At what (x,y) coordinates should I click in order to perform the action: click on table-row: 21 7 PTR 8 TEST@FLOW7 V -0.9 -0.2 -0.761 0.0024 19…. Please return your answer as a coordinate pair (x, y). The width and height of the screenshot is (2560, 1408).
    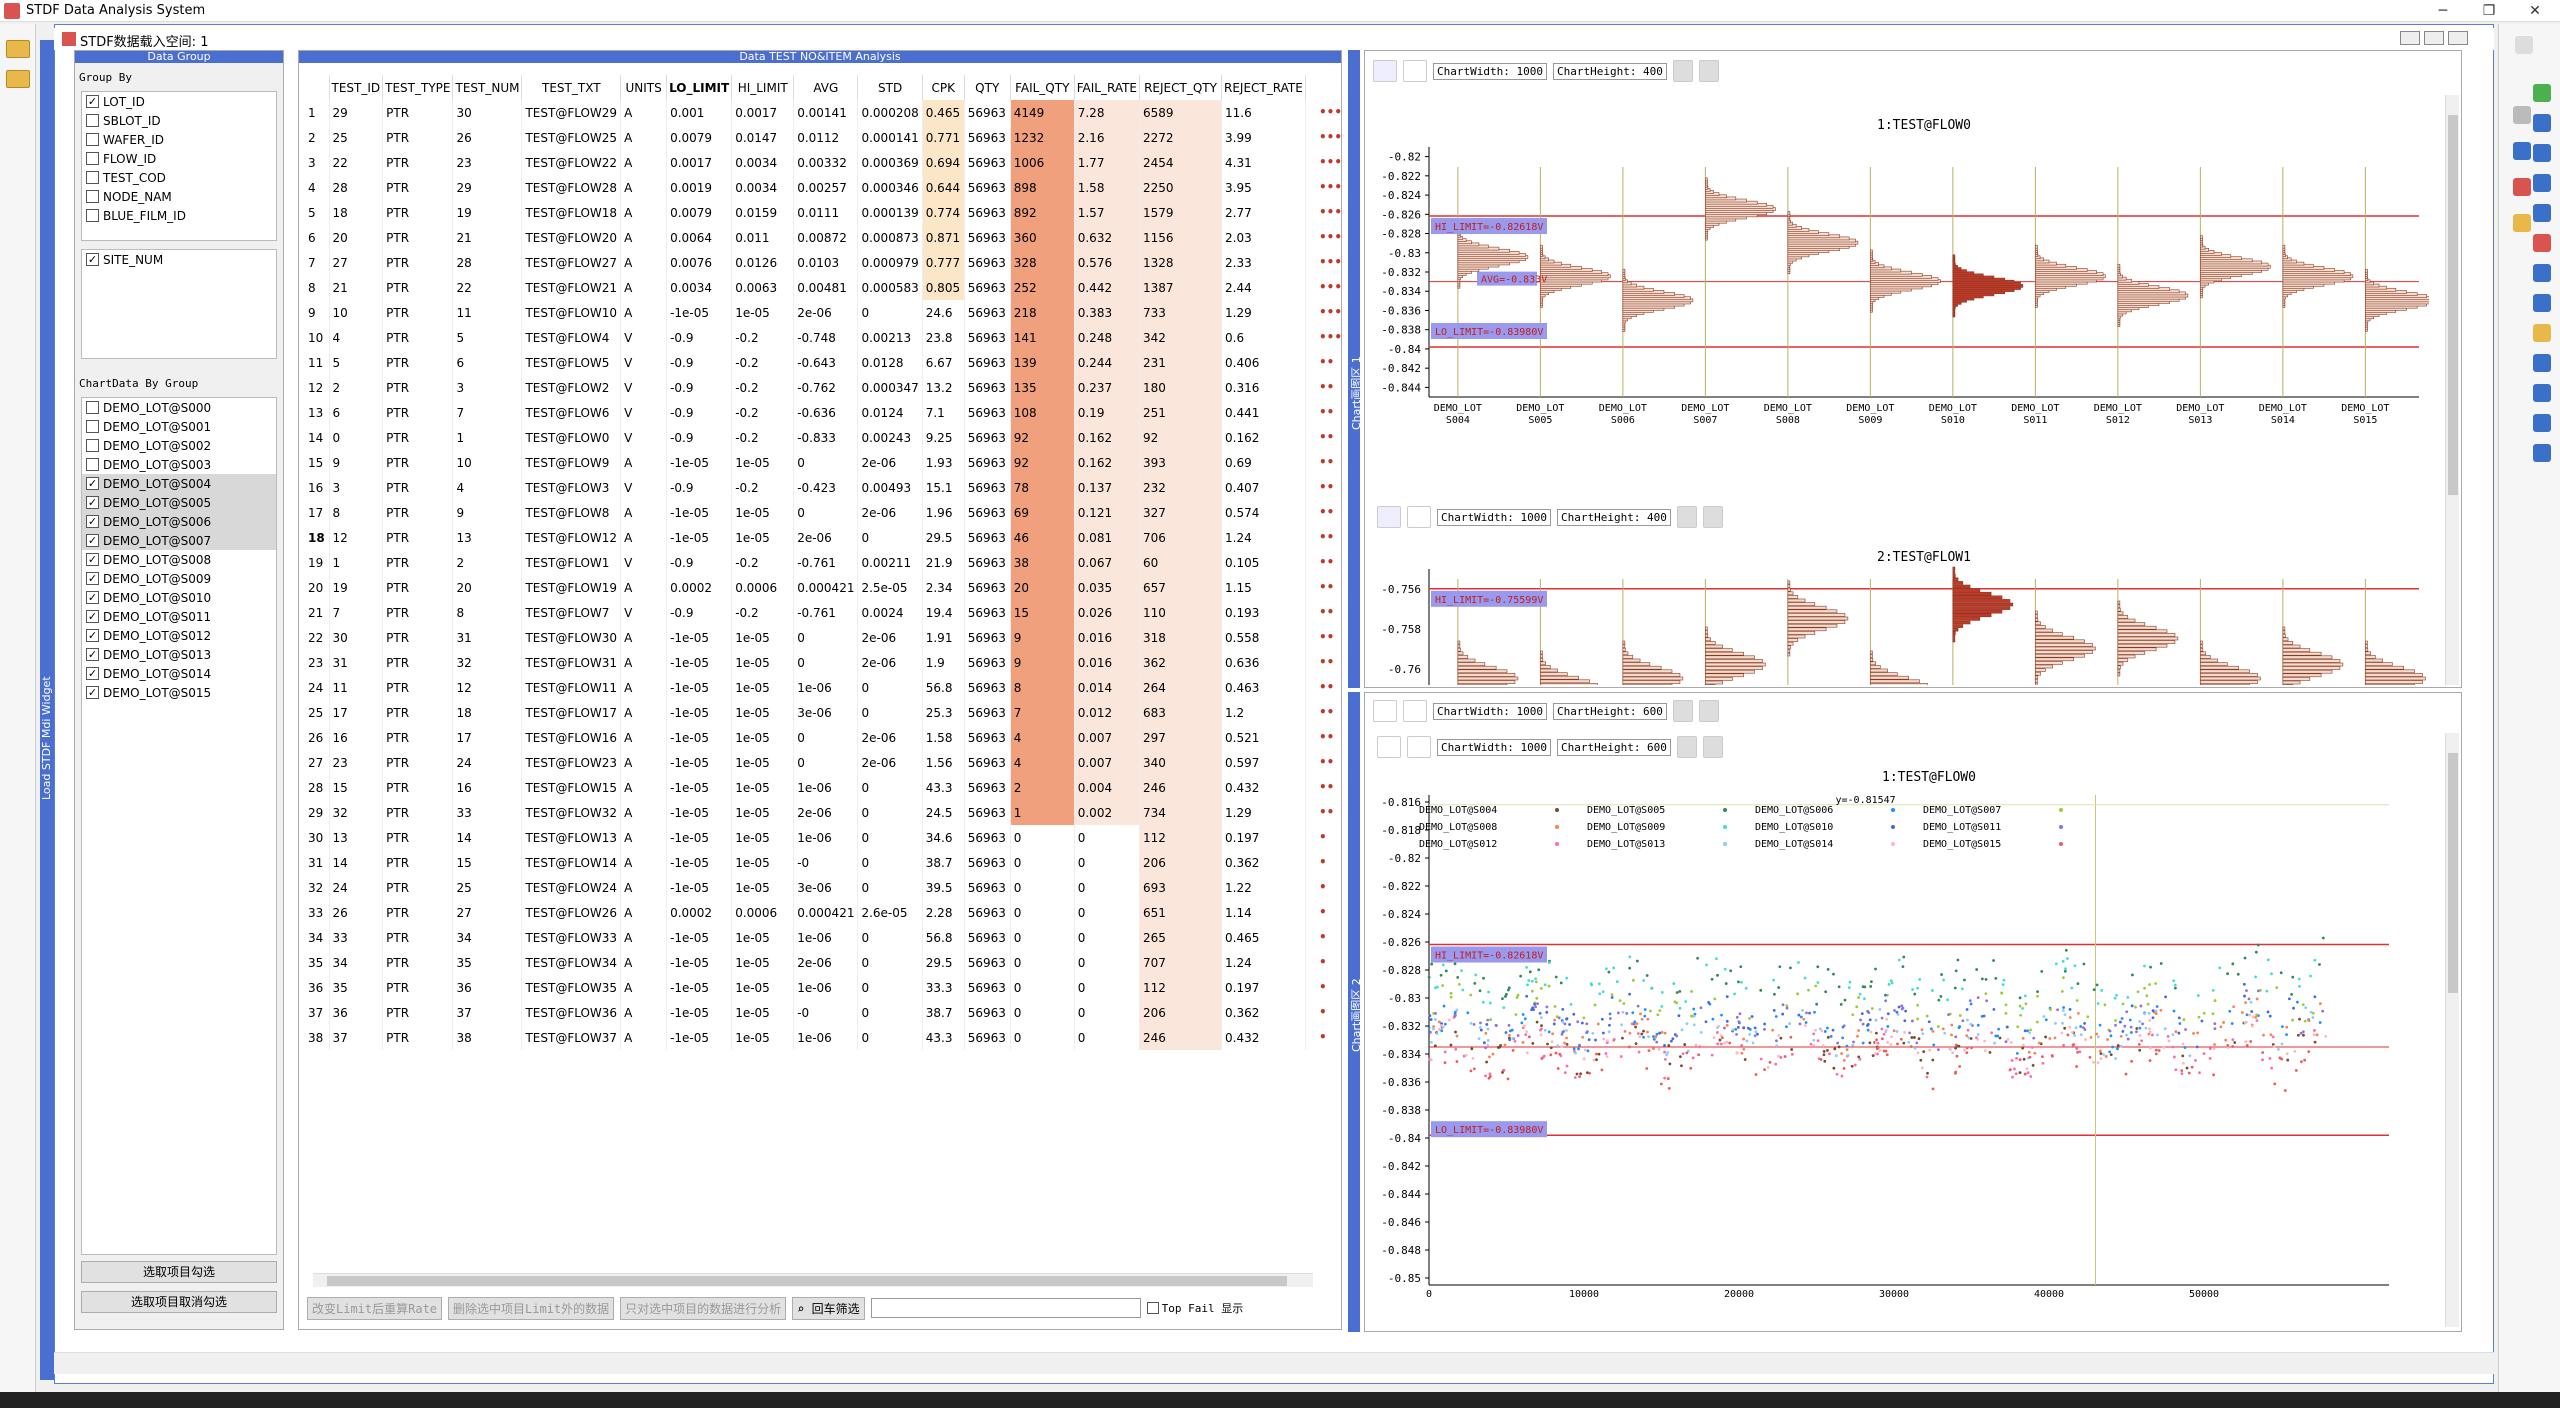
    Looking at the image, I should click on (804, 612).